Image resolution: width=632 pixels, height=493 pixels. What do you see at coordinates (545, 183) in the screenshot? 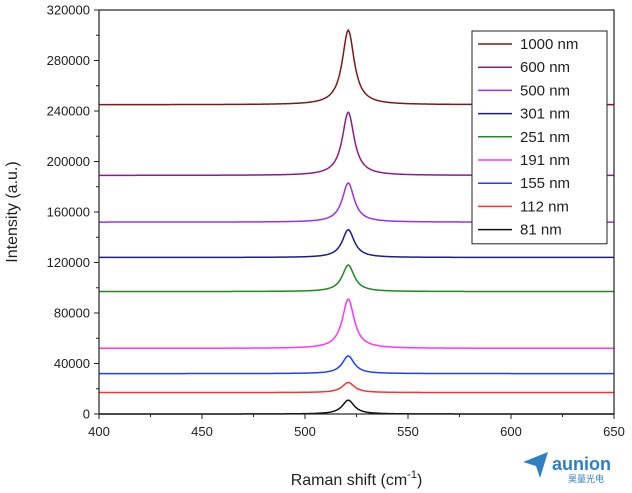
I see `legend-label: 155 nm` at bounding box center [545, 183].